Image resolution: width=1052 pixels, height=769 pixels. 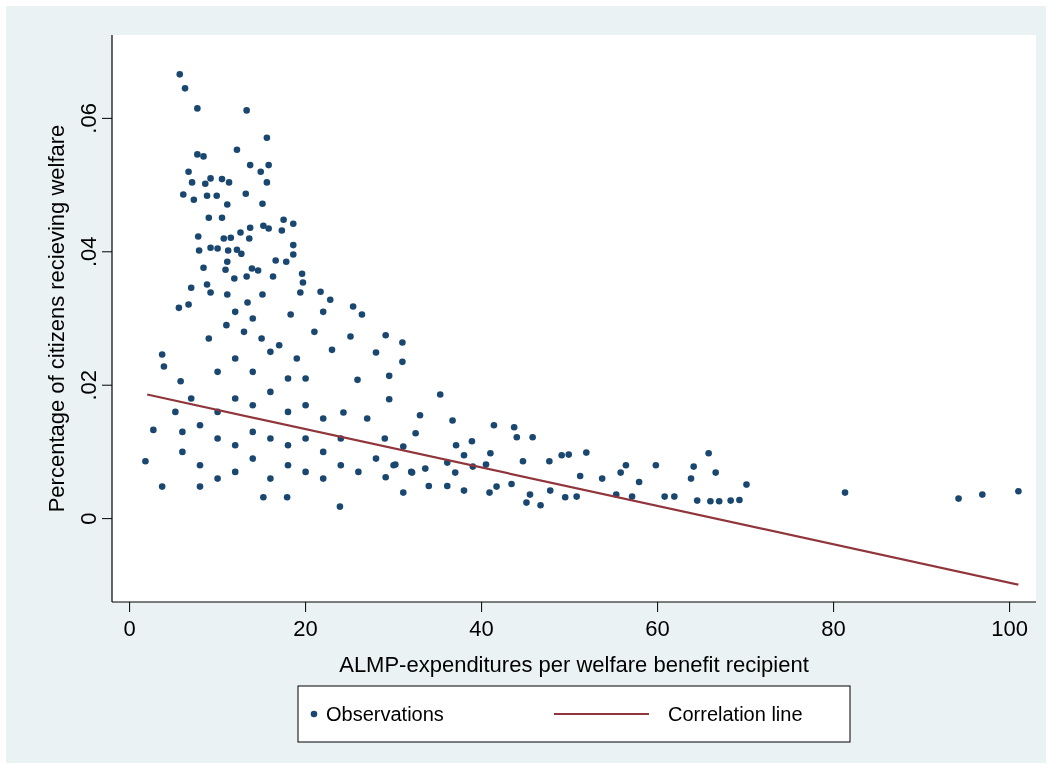 I want to click on y-axis-title: Percentage of citizens recieving welfare, so click(x=56, y=318).